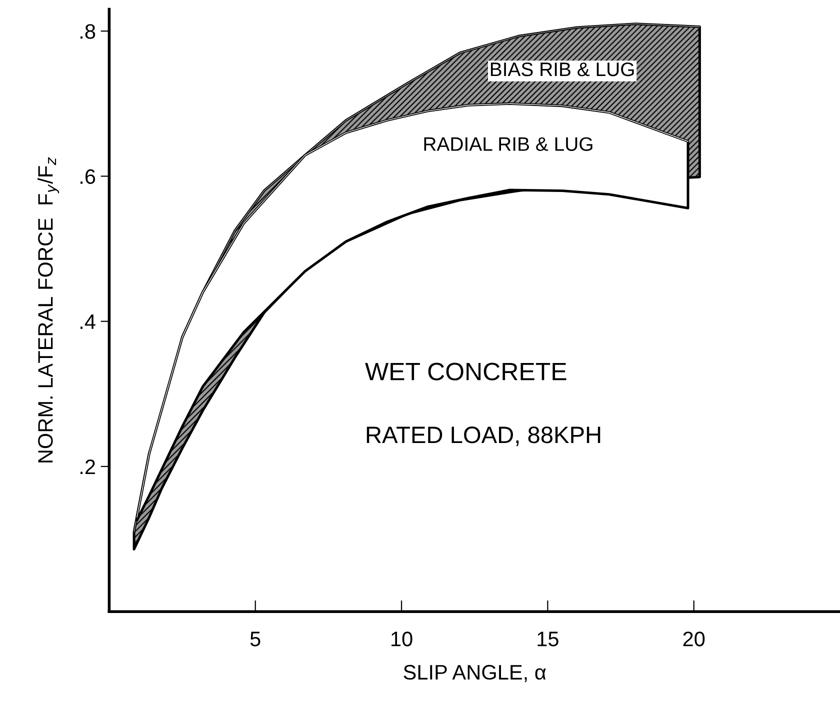 This screenshot has height=717, width=840. What do you see at coordinates (255, 639) in the screenshot?
I see `x-tick-label: 5` at bounding box center [255, 639].